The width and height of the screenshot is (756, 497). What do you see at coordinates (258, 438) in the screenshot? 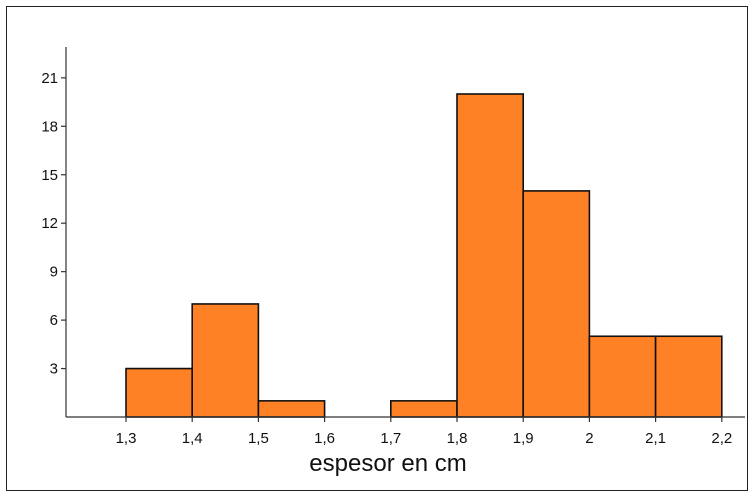
I see `x-tick-label-2: 1,5` at bounding box center [258, 438].